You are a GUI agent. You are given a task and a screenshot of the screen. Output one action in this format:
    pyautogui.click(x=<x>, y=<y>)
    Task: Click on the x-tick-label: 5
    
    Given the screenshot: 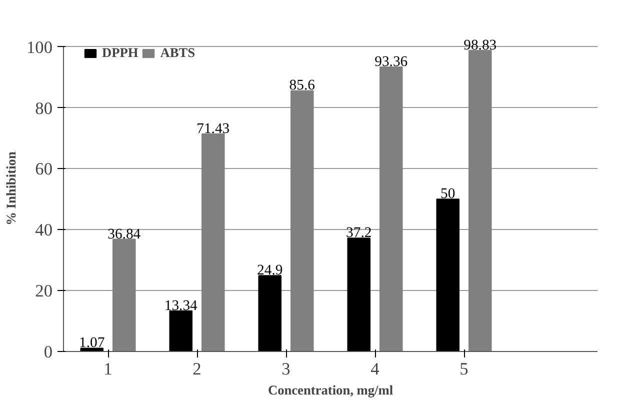 What is the action you would take?
    pyautogui.click(x=464, y=369)
    